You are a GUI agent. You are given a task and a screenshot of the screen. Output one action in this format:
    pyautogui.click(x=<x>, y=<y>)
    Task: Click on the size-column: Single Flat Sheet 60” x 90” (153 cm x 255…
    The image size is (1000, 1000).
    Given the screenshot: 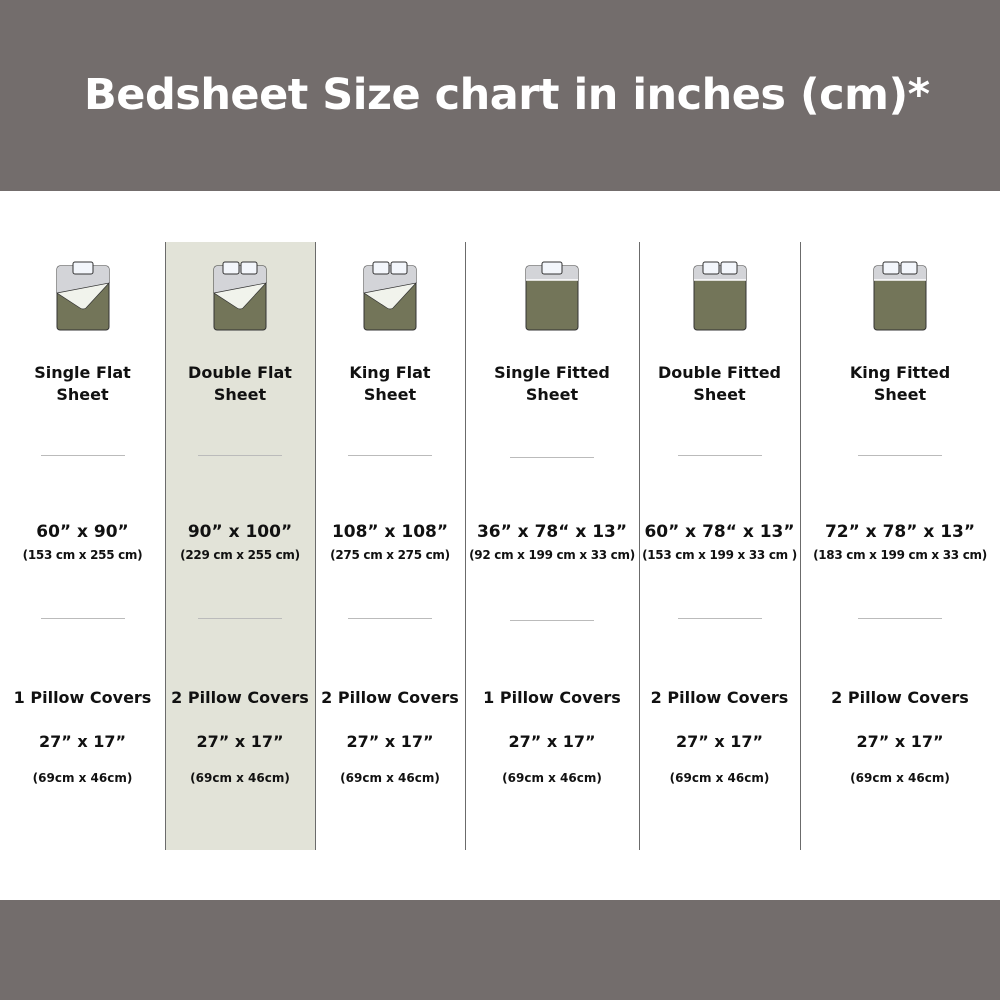 What is the action you would take?
    pyautogui.click(x=82, y=546)
    